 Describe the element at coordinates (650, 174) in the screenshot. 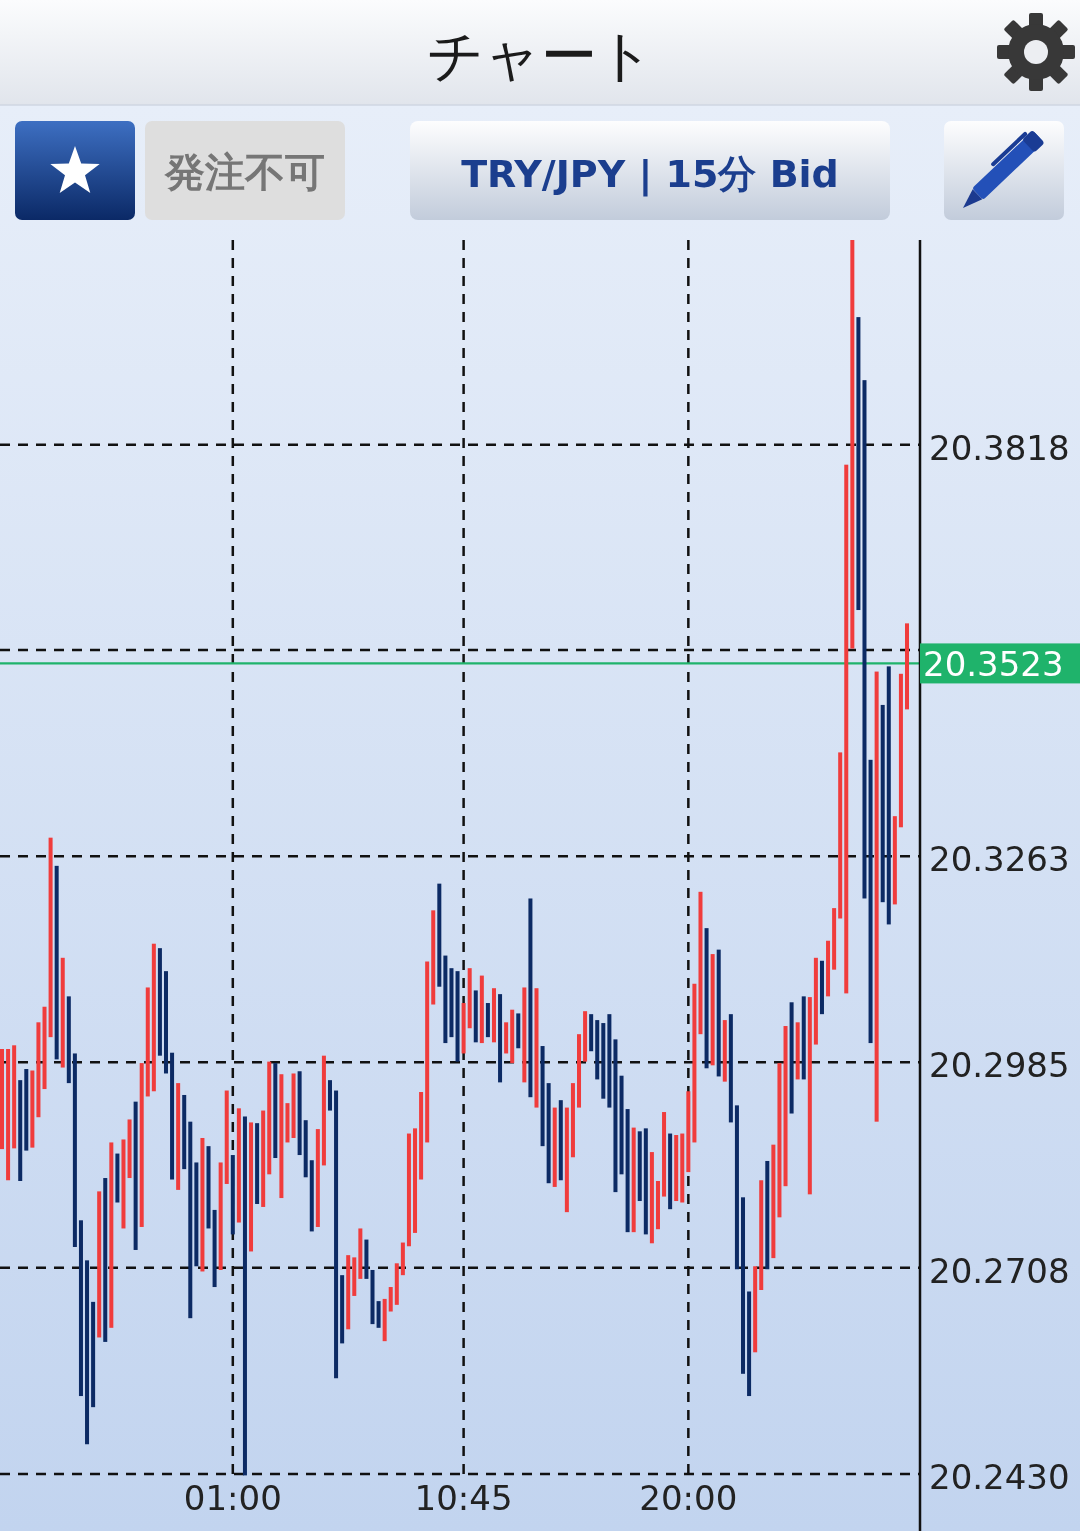

I see `chart-subtitle: TRY/JPY | 15分 Bid` at that location.